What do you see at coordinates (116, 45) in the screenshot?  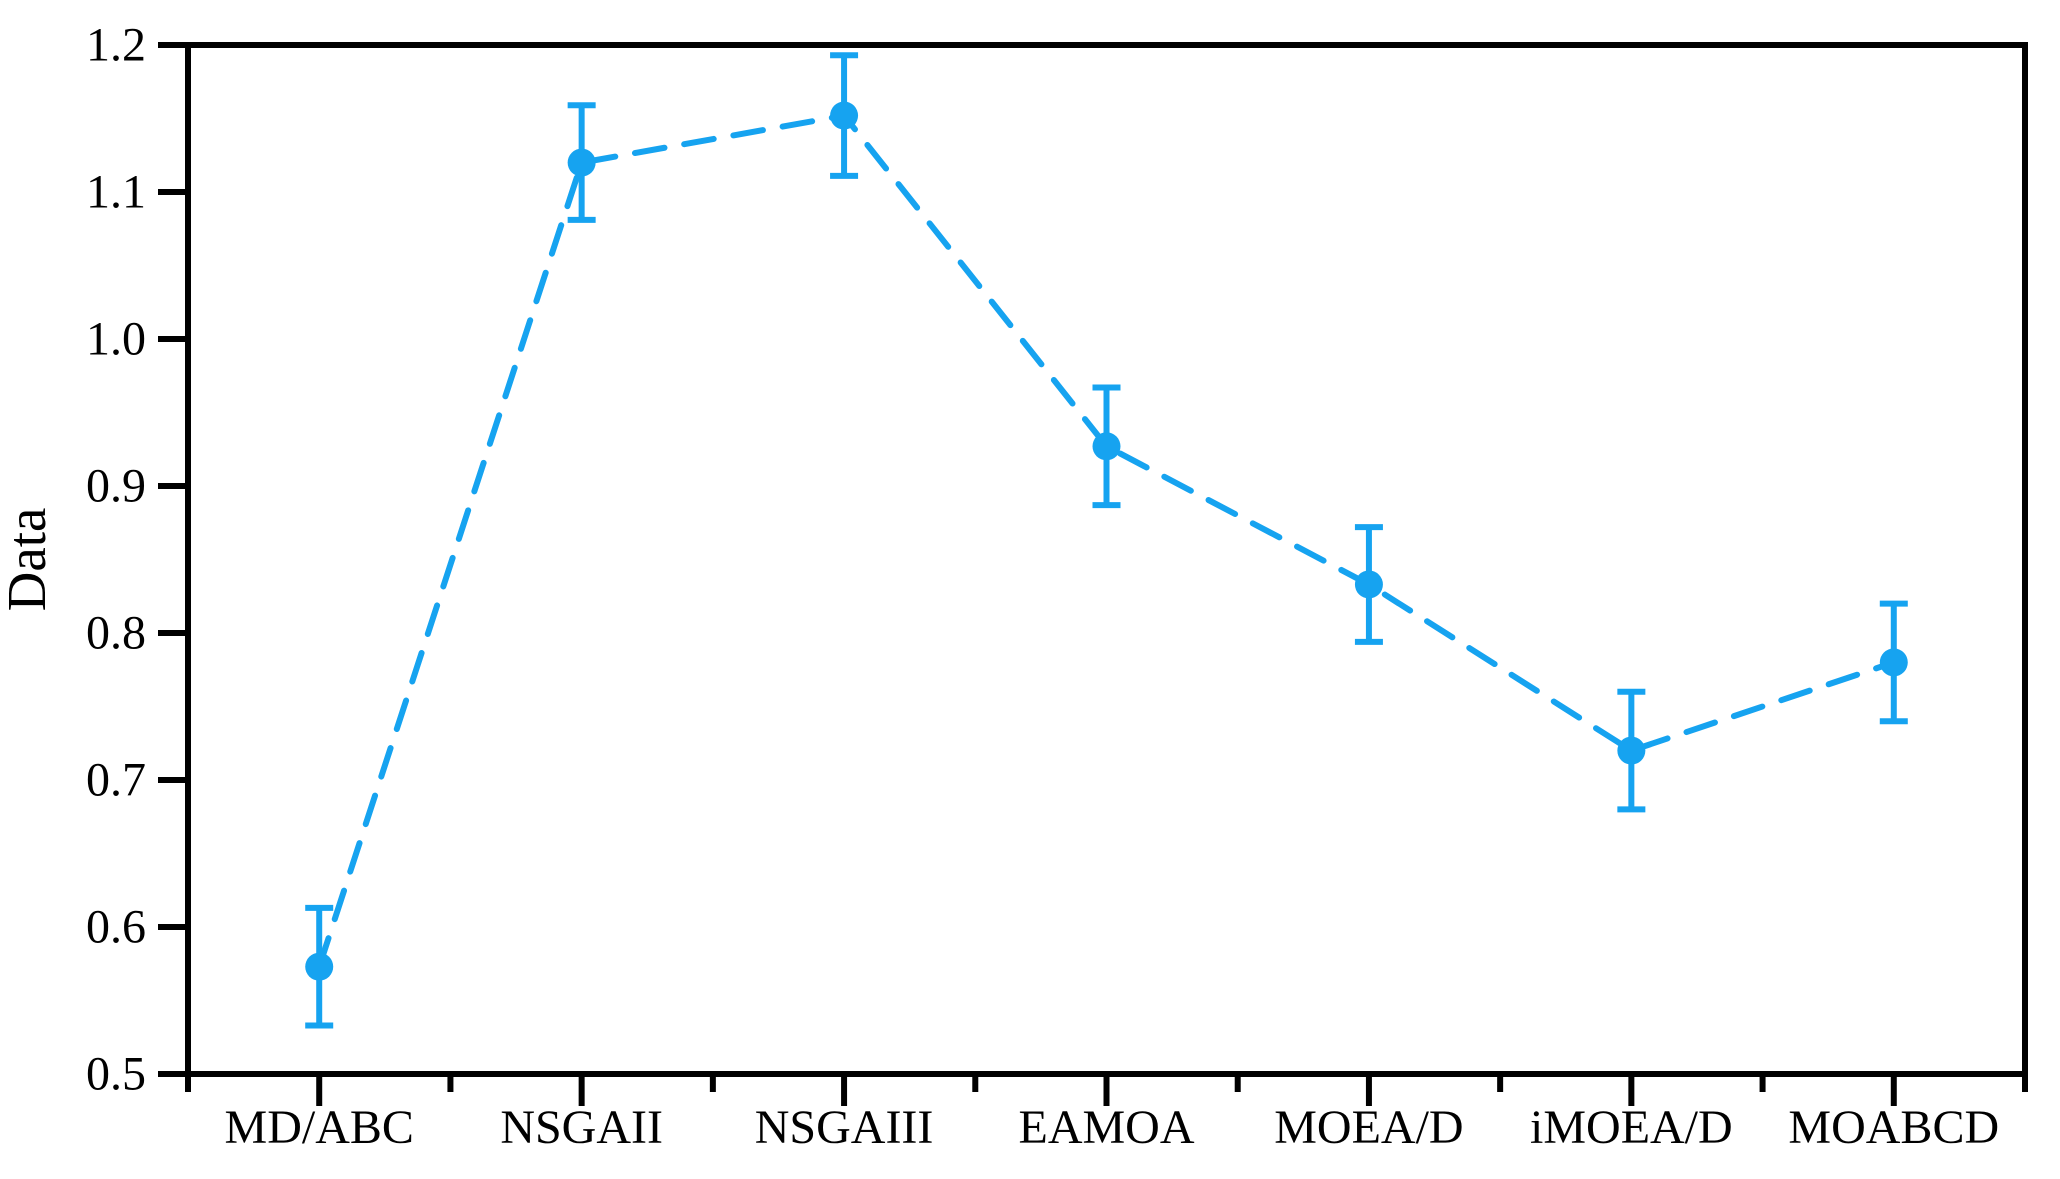 I see `y-tick-label: 1.2` at bounding box center [116, 45].